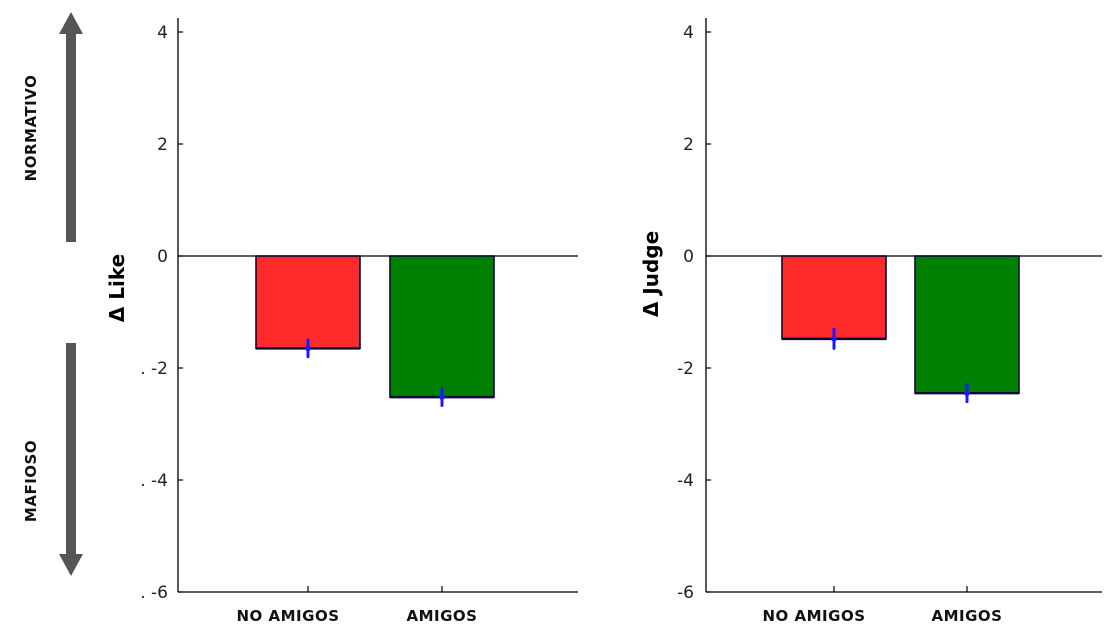  What do you see at coordinates (117, 288) in the screenshot?
I see `y-axis-label: Δ Like` at bounding box center [117, 288].